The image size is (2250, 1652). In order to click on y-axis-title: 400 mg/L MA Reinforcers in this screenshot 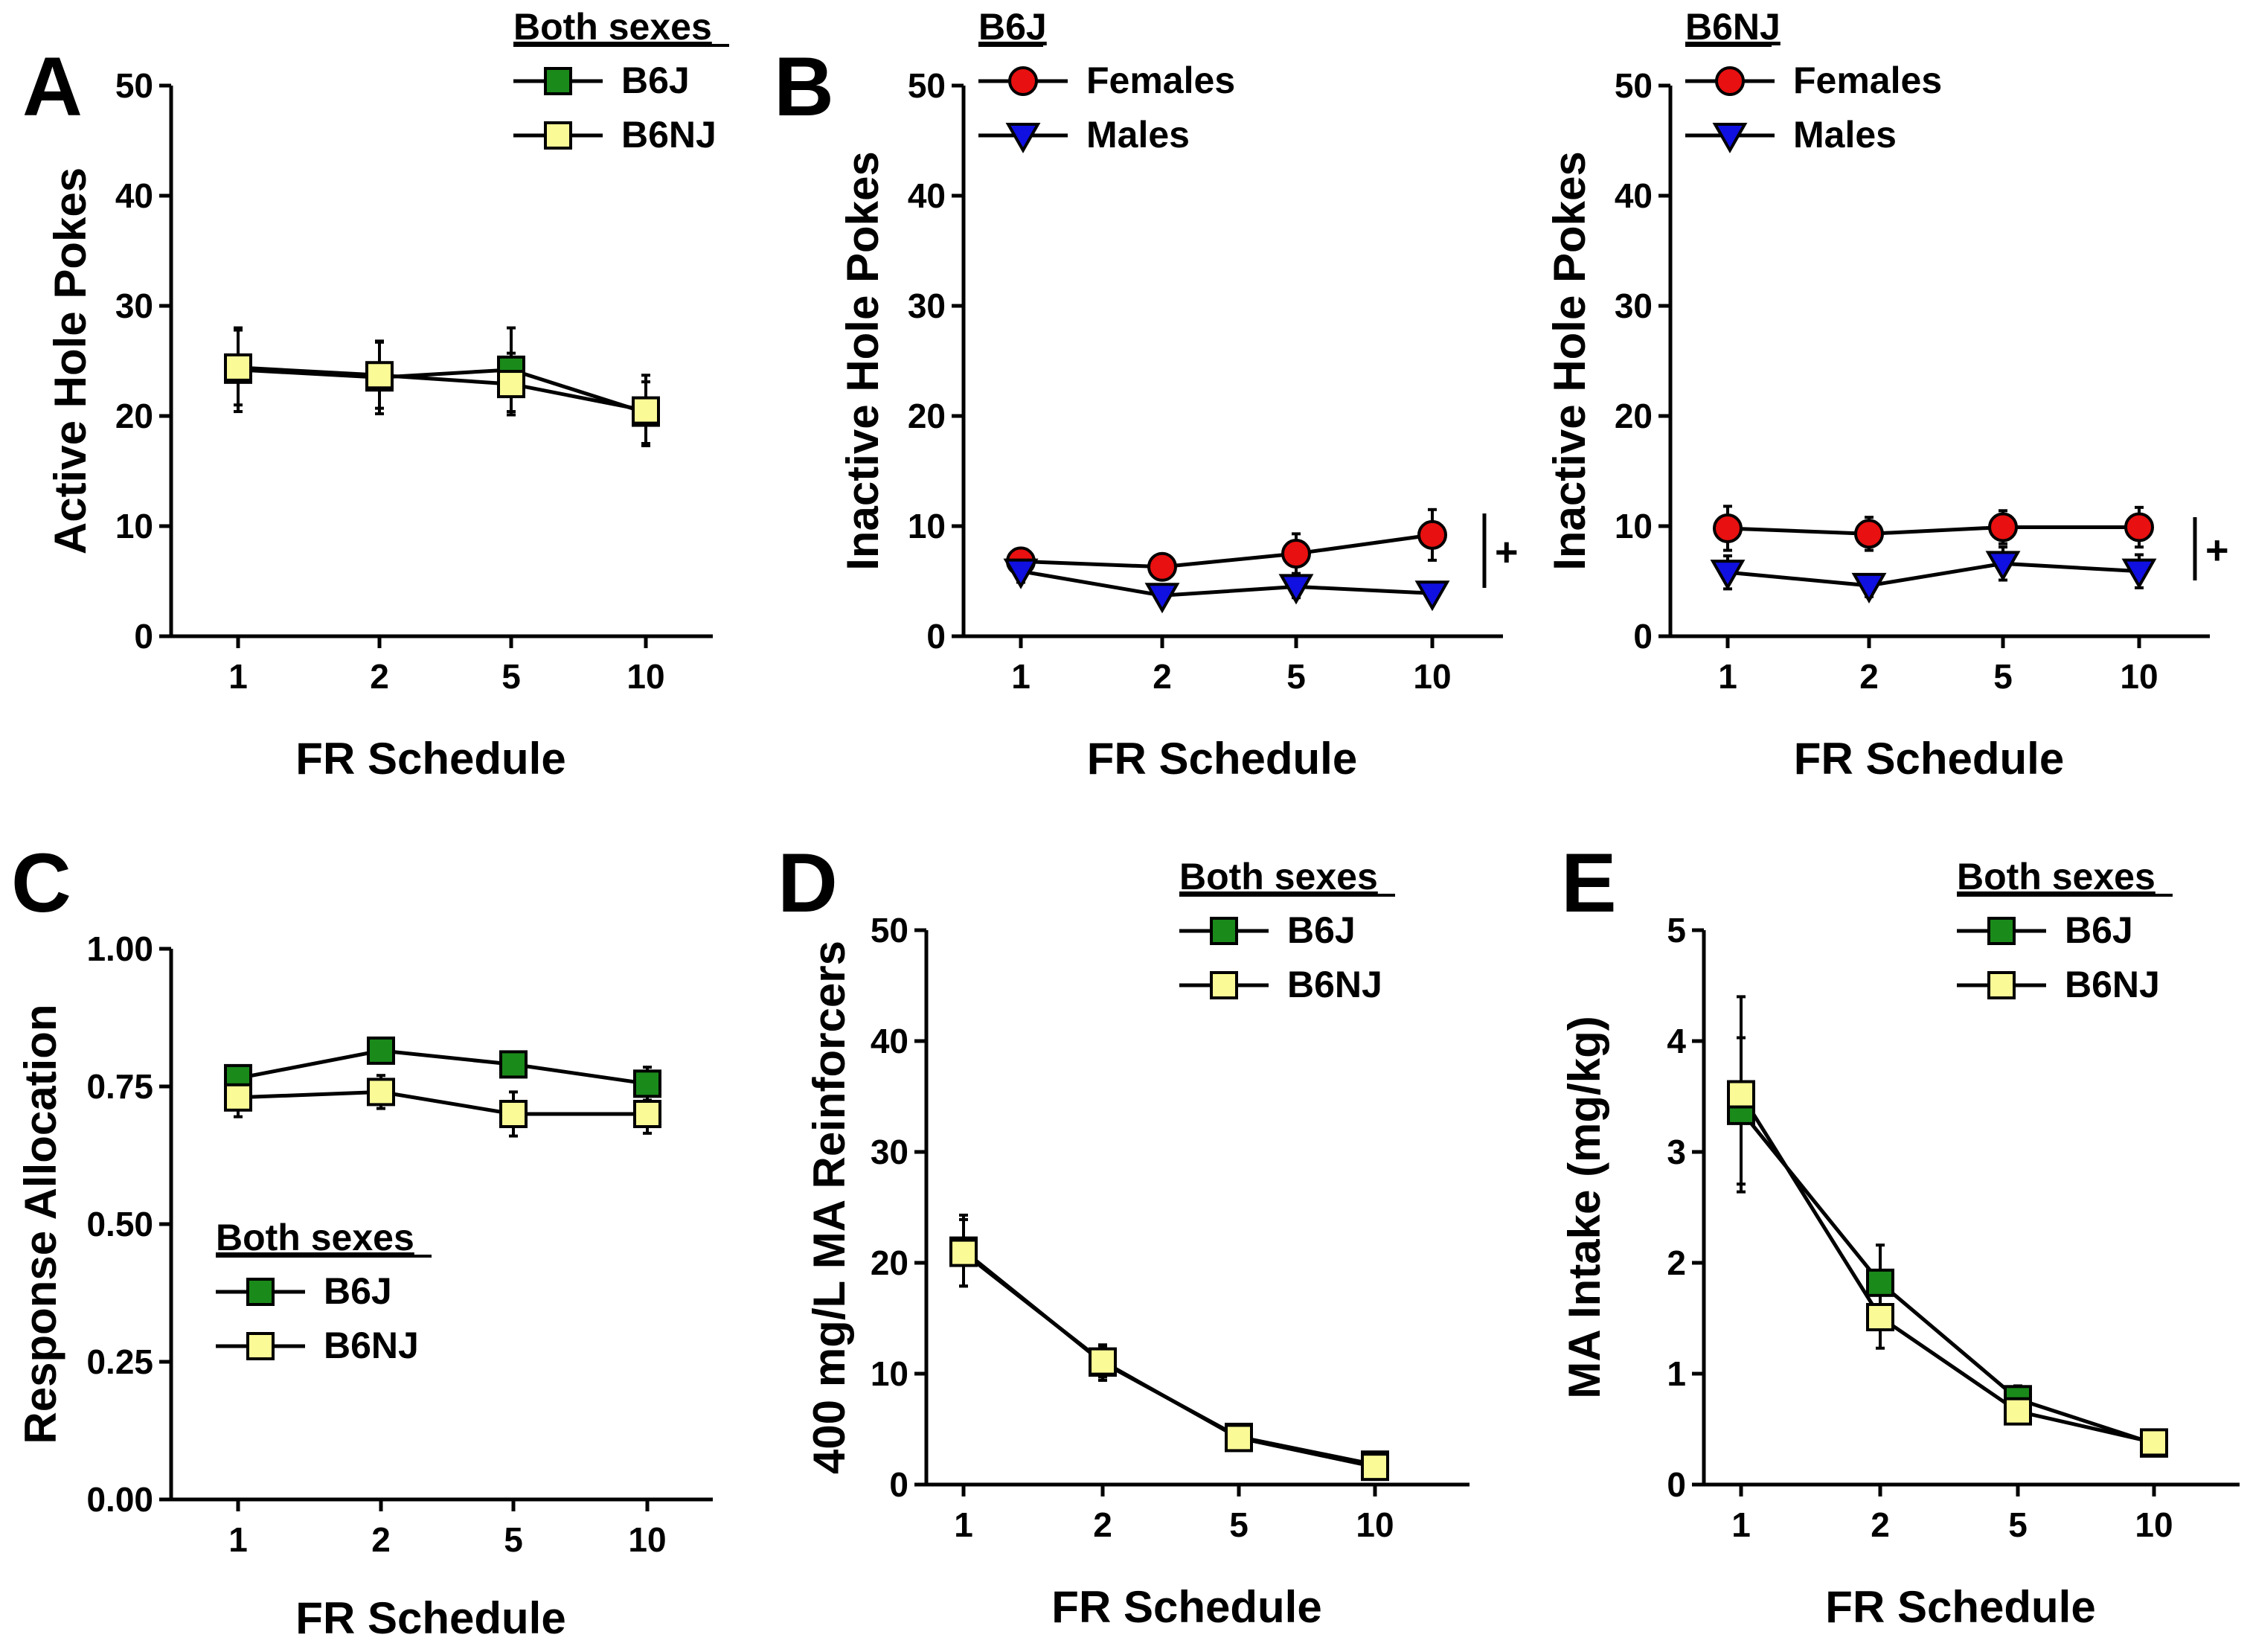, I will do `click(829, 1207)`.